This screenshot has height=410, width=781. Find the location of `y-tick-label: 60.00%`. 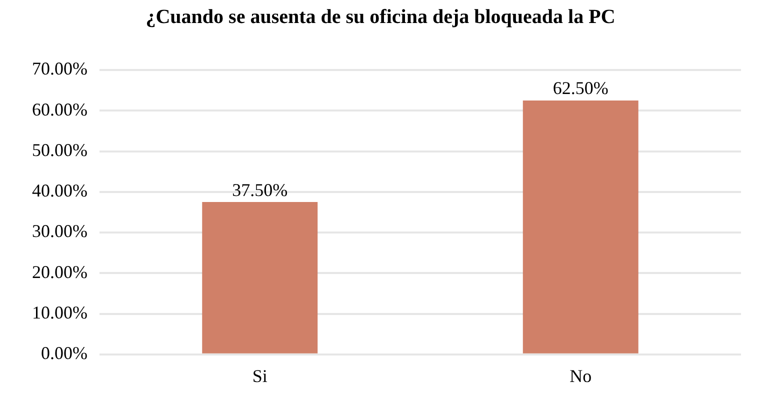

y-tick-label: 60.00% is located at coordinates (60, 109).